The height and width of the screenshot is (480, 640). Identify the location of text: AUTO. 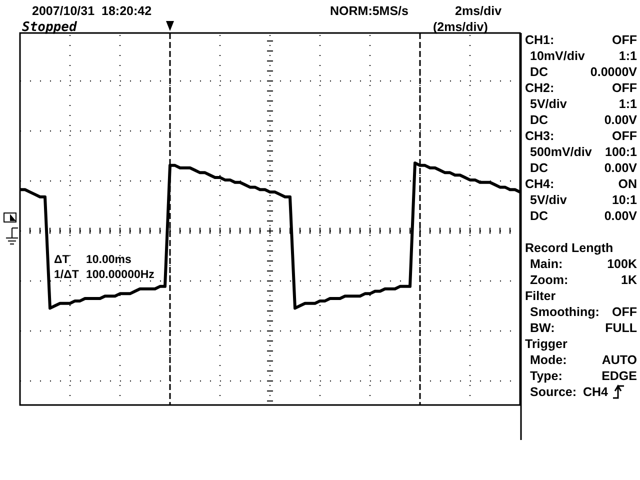
(620, 360).